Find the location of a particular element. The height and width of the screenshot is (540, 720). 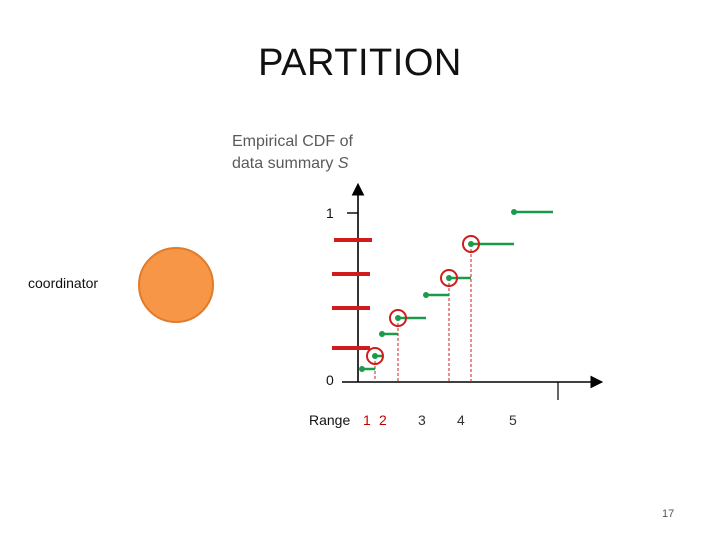

cdf-label-line2: data summary S is located at coordinates (312, 164).